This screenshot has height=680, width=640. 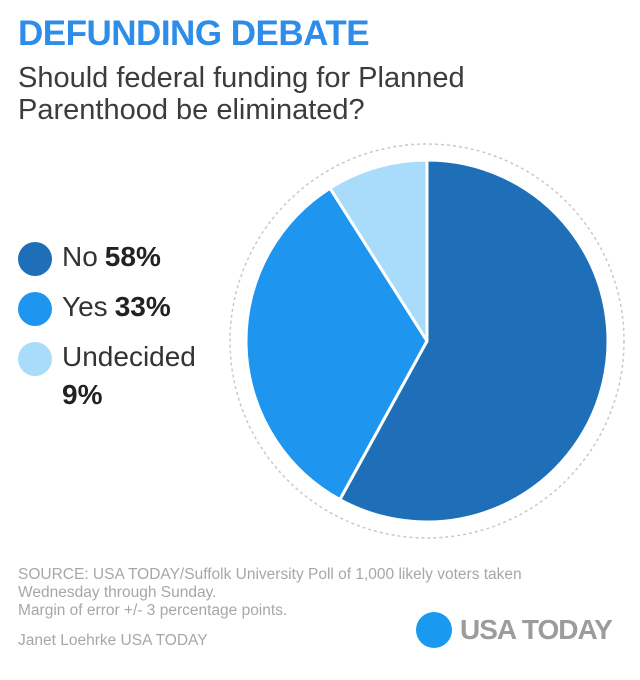 I want to click on legend-label-no: No, so click(x=80, y=256).